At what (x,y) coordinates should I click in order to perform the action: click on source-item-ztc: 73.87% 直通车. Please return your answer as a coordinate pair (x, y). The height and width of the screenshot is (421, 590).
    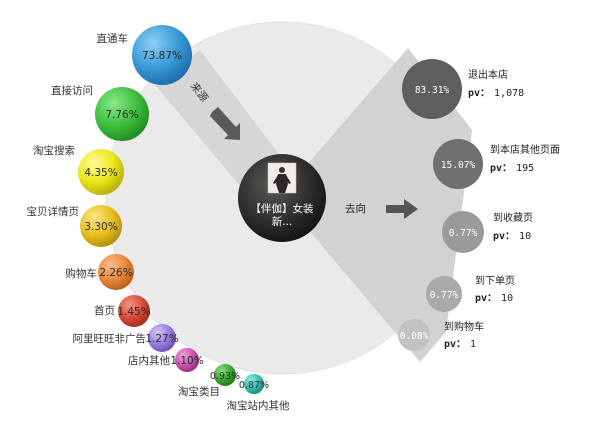
    Looking at the image, I should click on (145, 55).